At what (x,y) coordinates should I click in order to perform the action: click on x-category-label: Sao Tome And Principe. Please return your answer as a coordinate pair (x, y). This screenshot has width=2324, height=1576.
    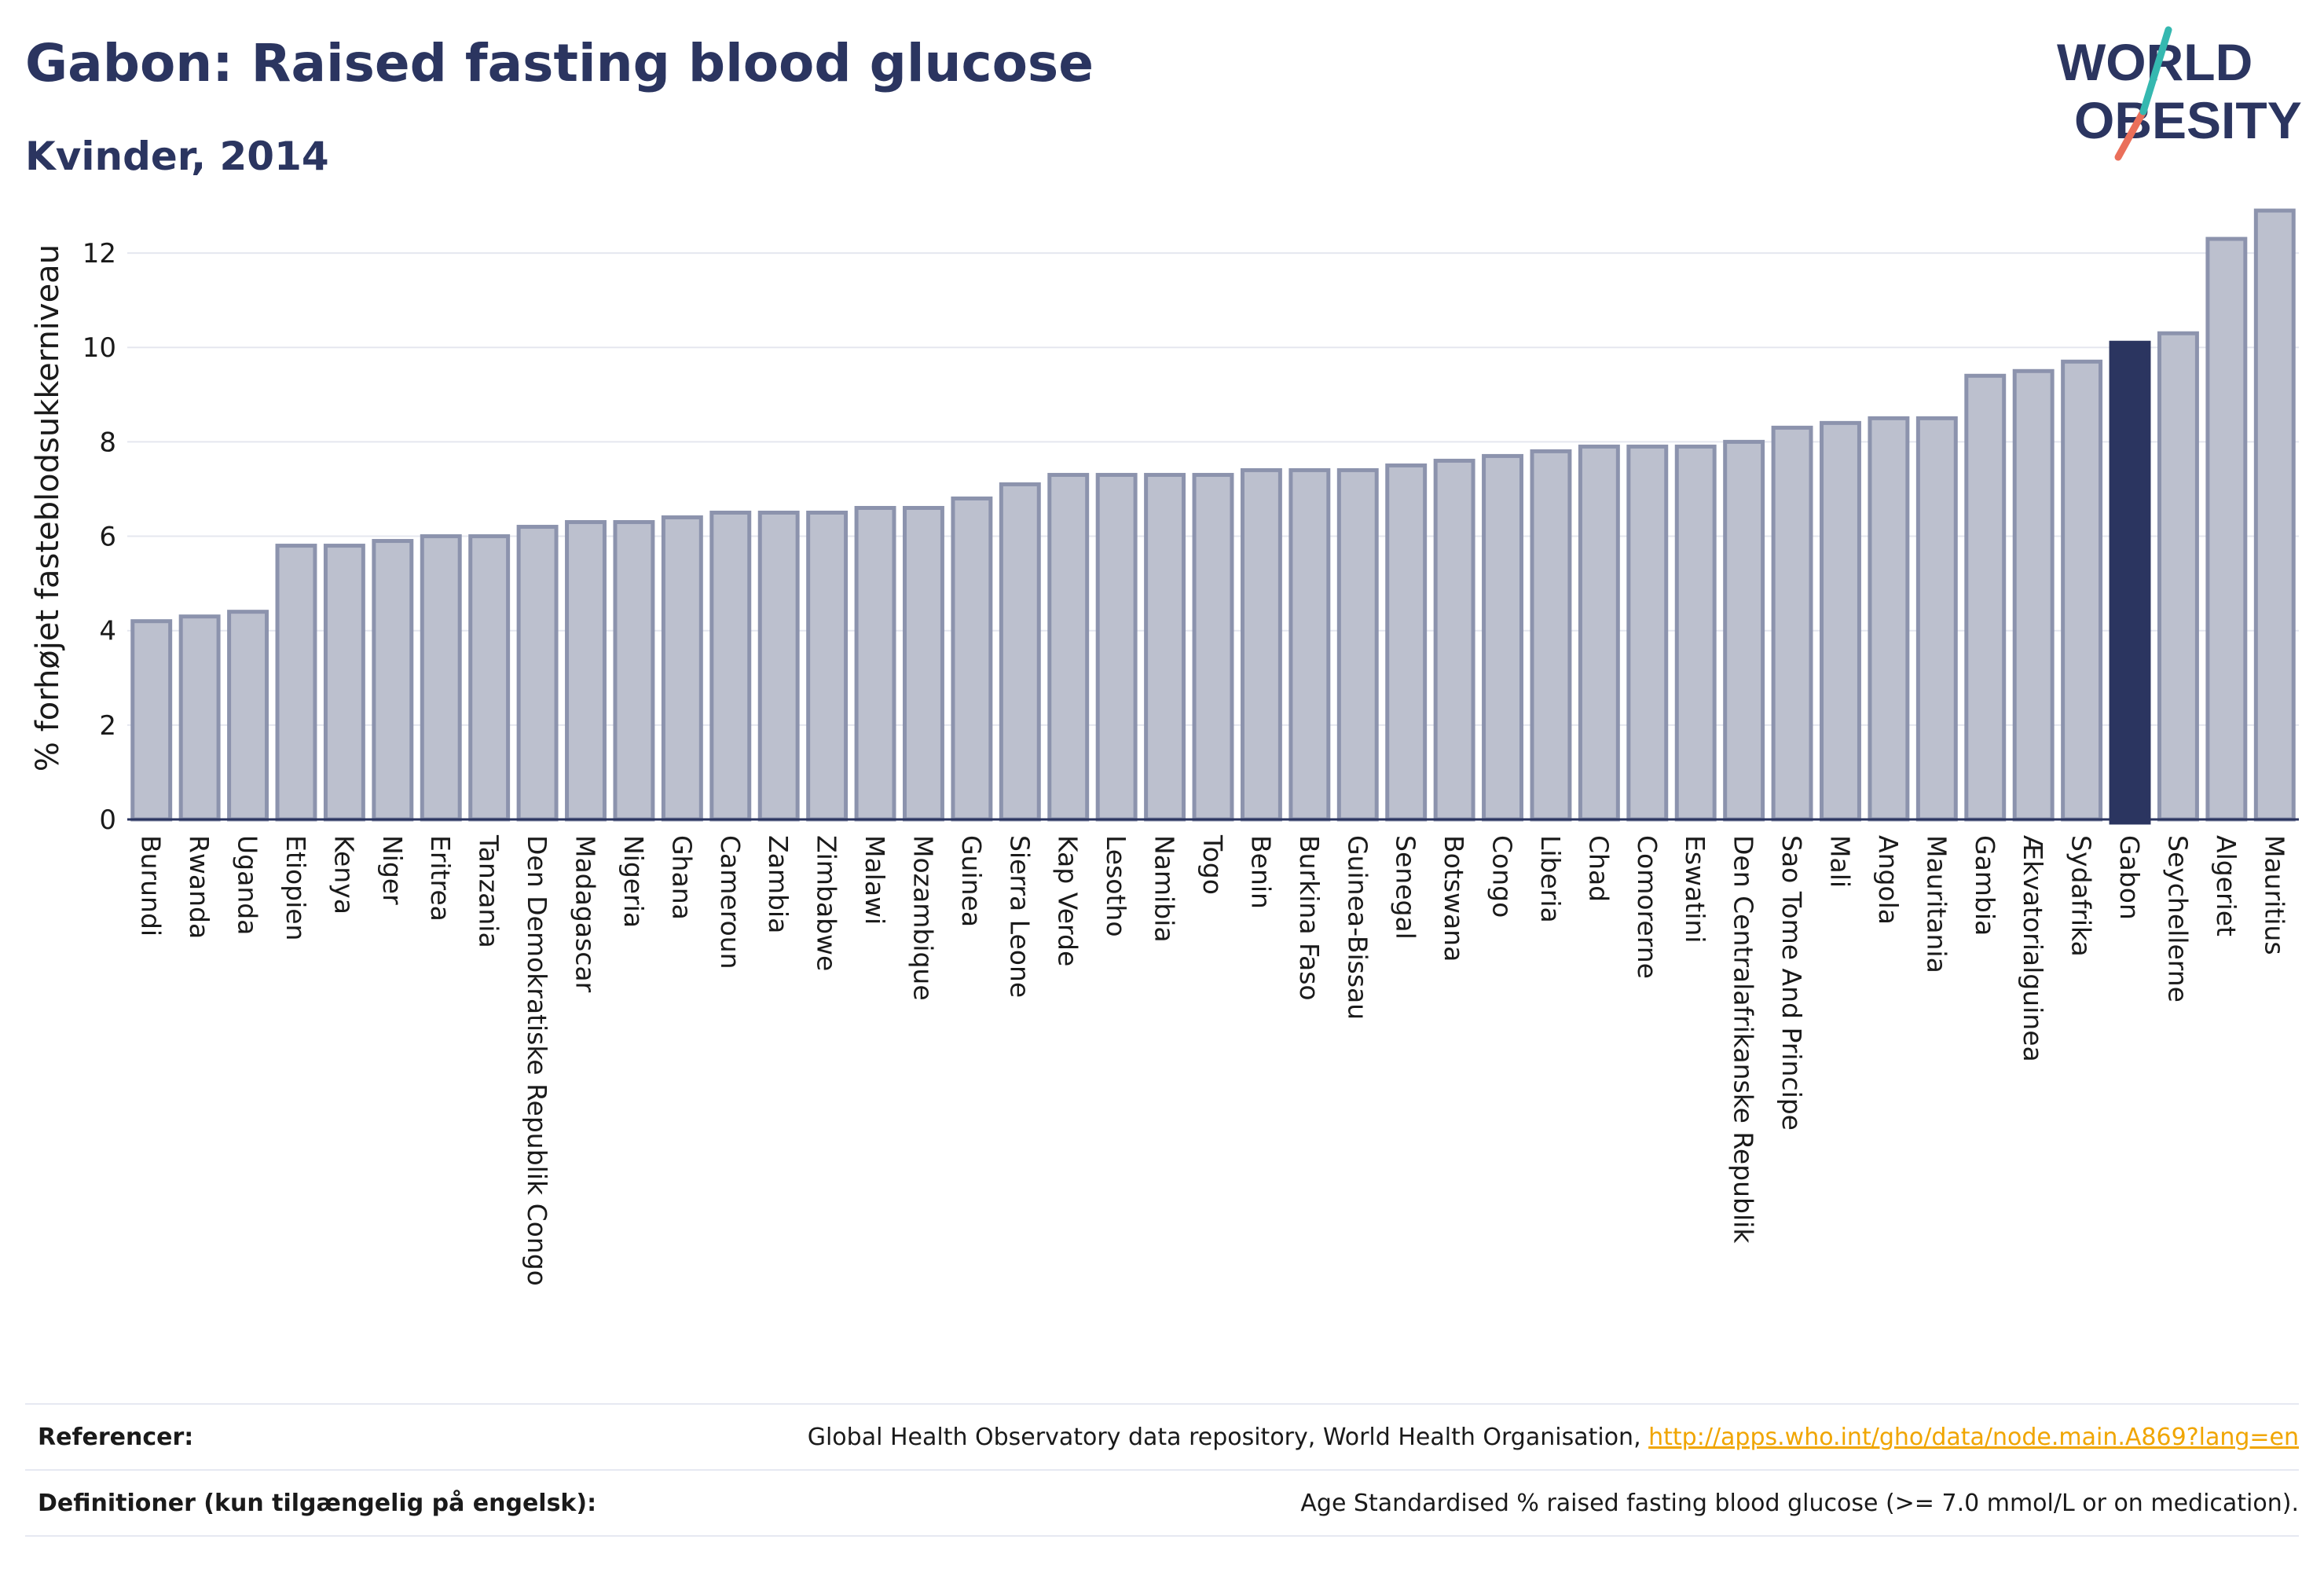
    Looking at the image, I should click on (1791, 983).